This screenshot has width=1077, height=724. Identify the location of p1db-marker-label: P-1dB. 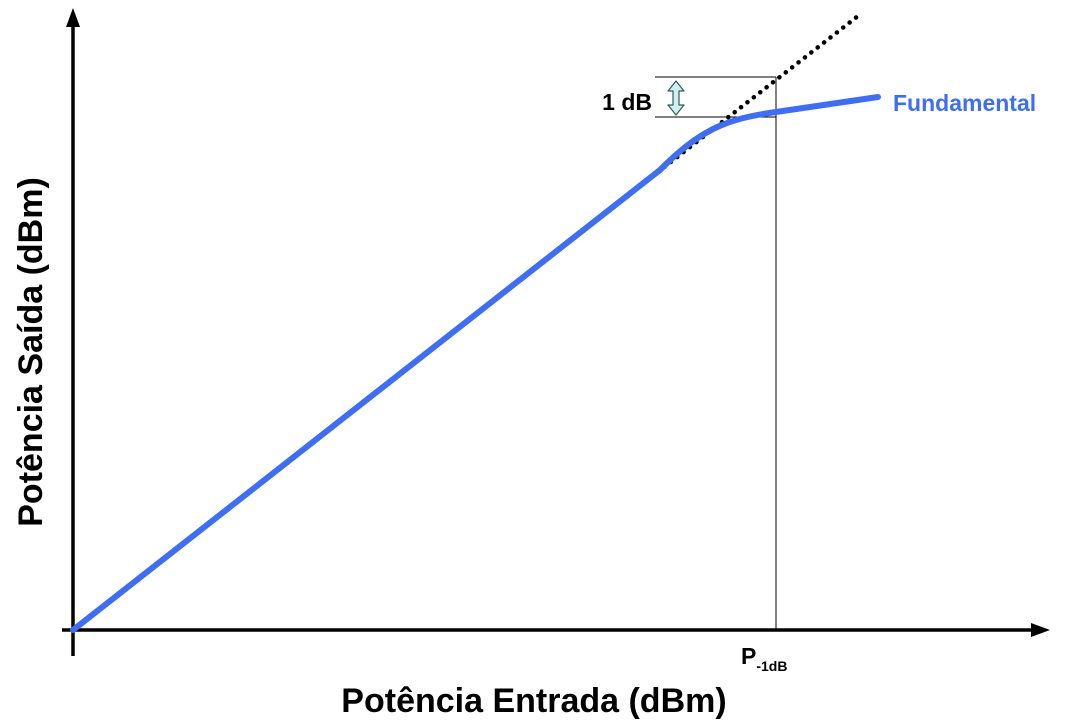
(764, 658).